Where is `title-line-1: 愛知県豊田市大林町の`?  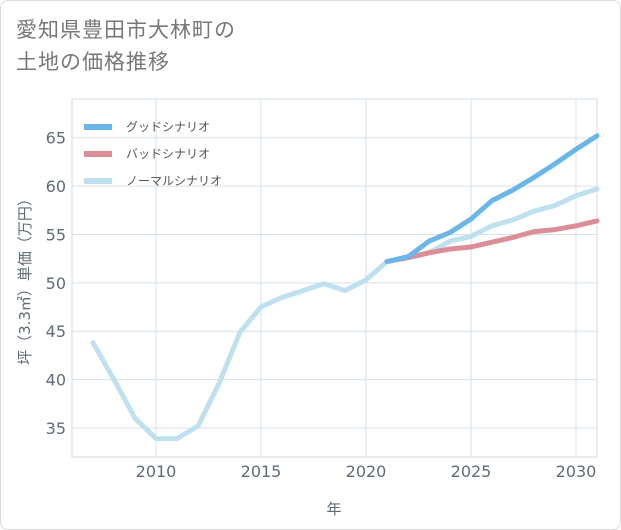 title-line-1: 愛知県豊田市大林町の is located at coordinates (126, 30).